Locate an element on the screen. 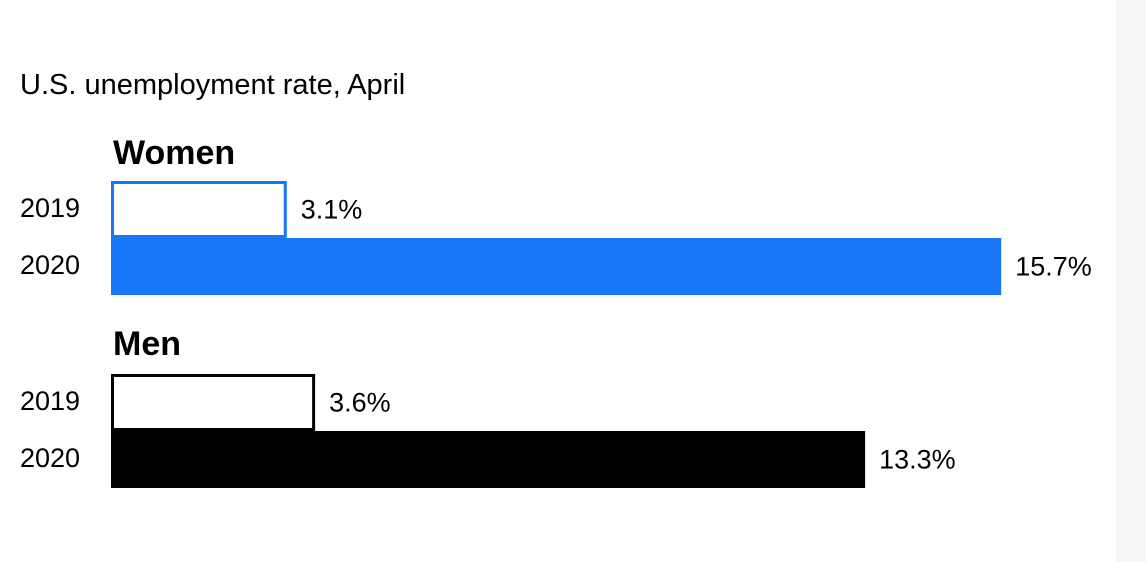 This screenshot has height=562, width=1146. group-label-women: Women is located at coordinates (174, 153).